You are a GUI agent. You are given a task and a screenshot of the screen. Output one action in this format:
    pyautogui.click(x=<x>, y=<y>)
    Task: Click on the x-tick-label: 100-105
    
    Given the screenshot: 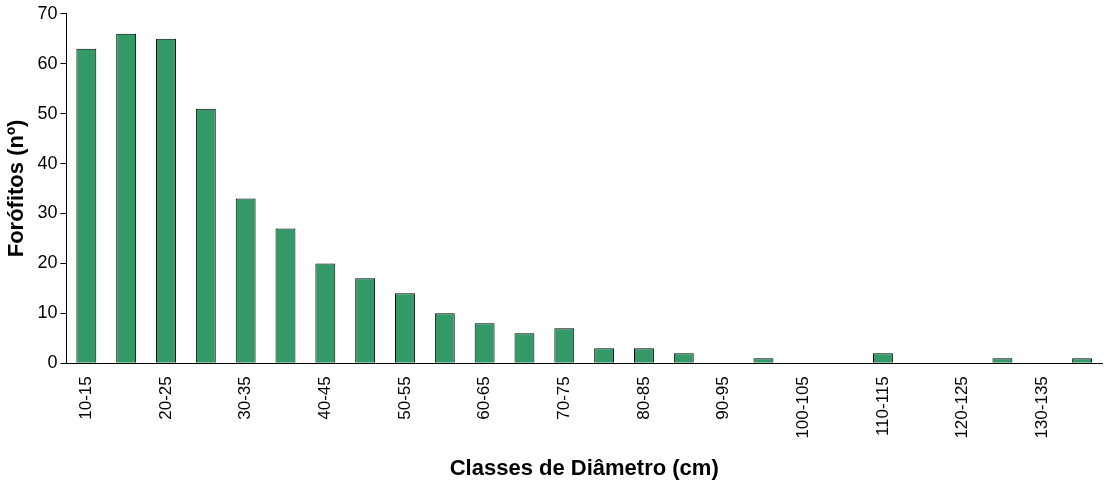 What is the action you would take?
    pyautogui.click(x=802, y=407)
    